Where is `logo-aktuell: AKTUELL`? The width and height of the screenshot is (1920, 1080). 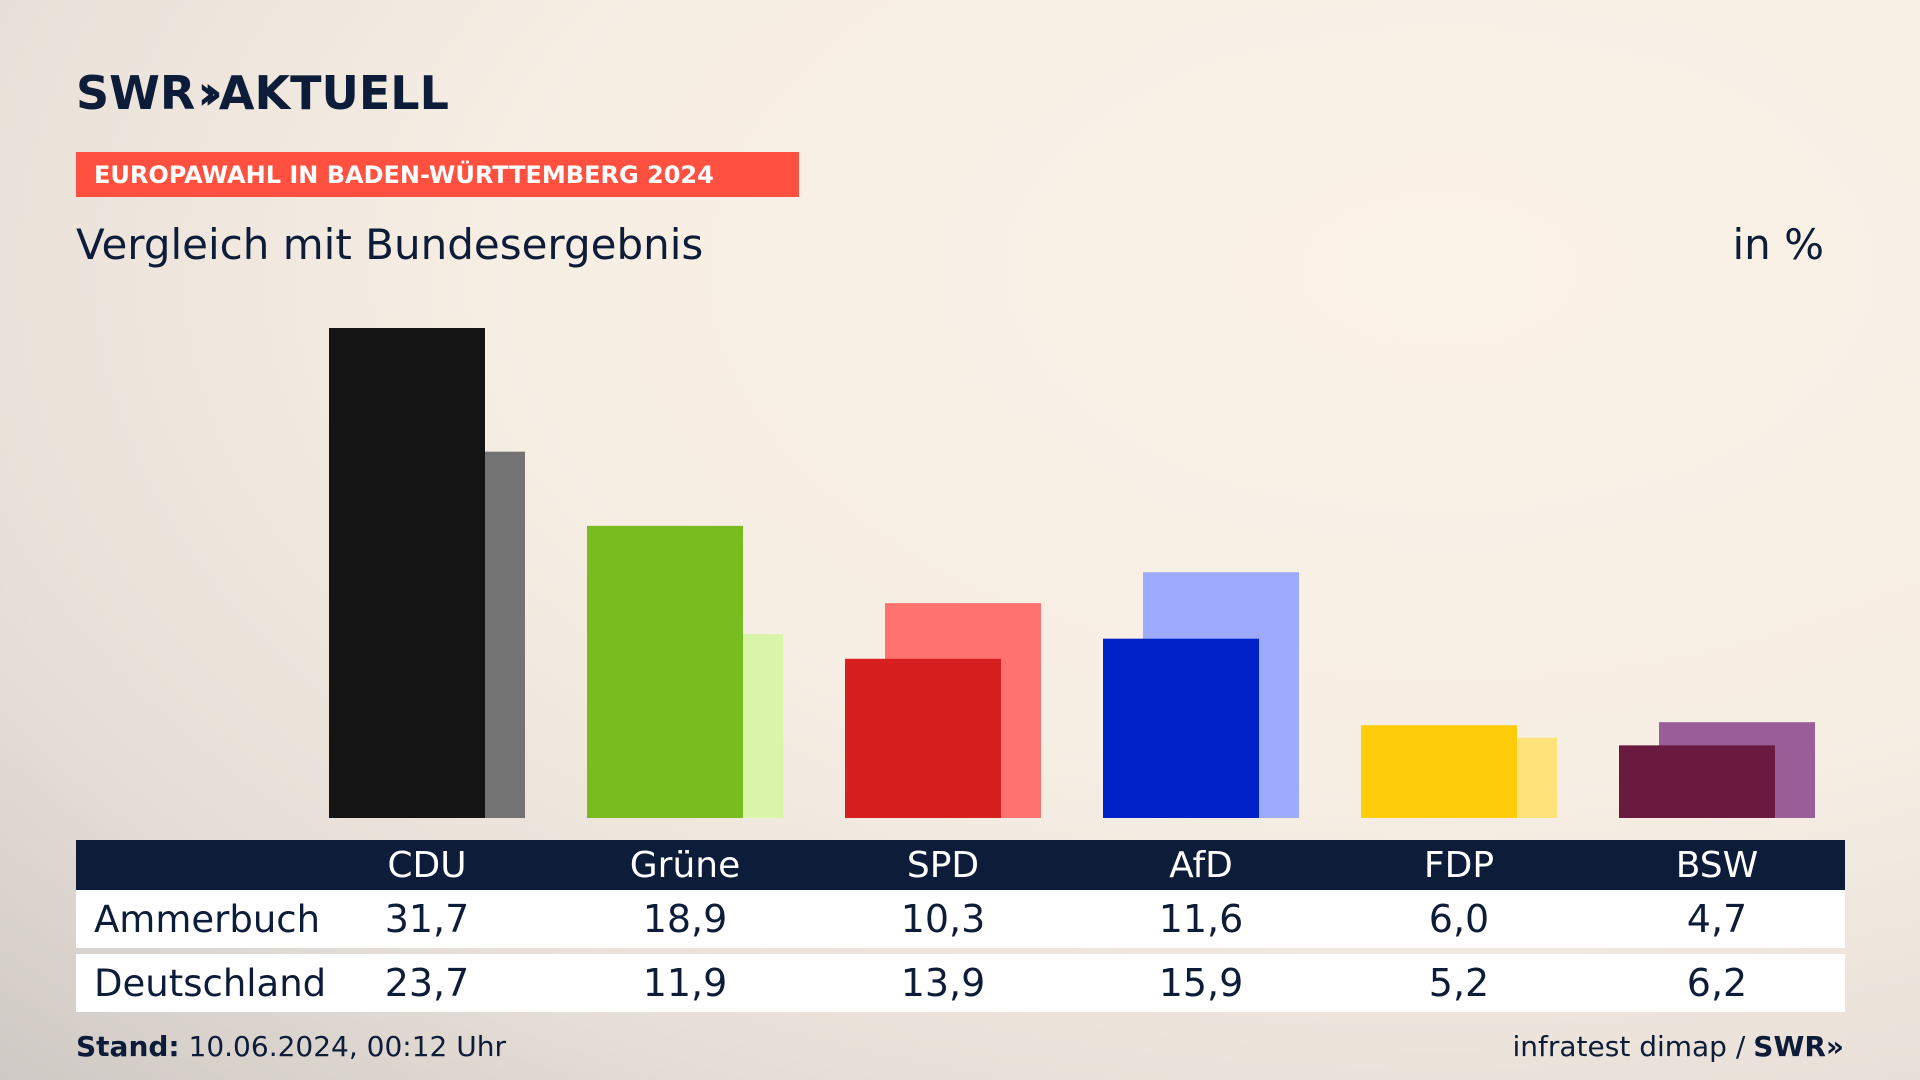 logo-aktuell: AKTUELL is located at coordinates (333, 93).